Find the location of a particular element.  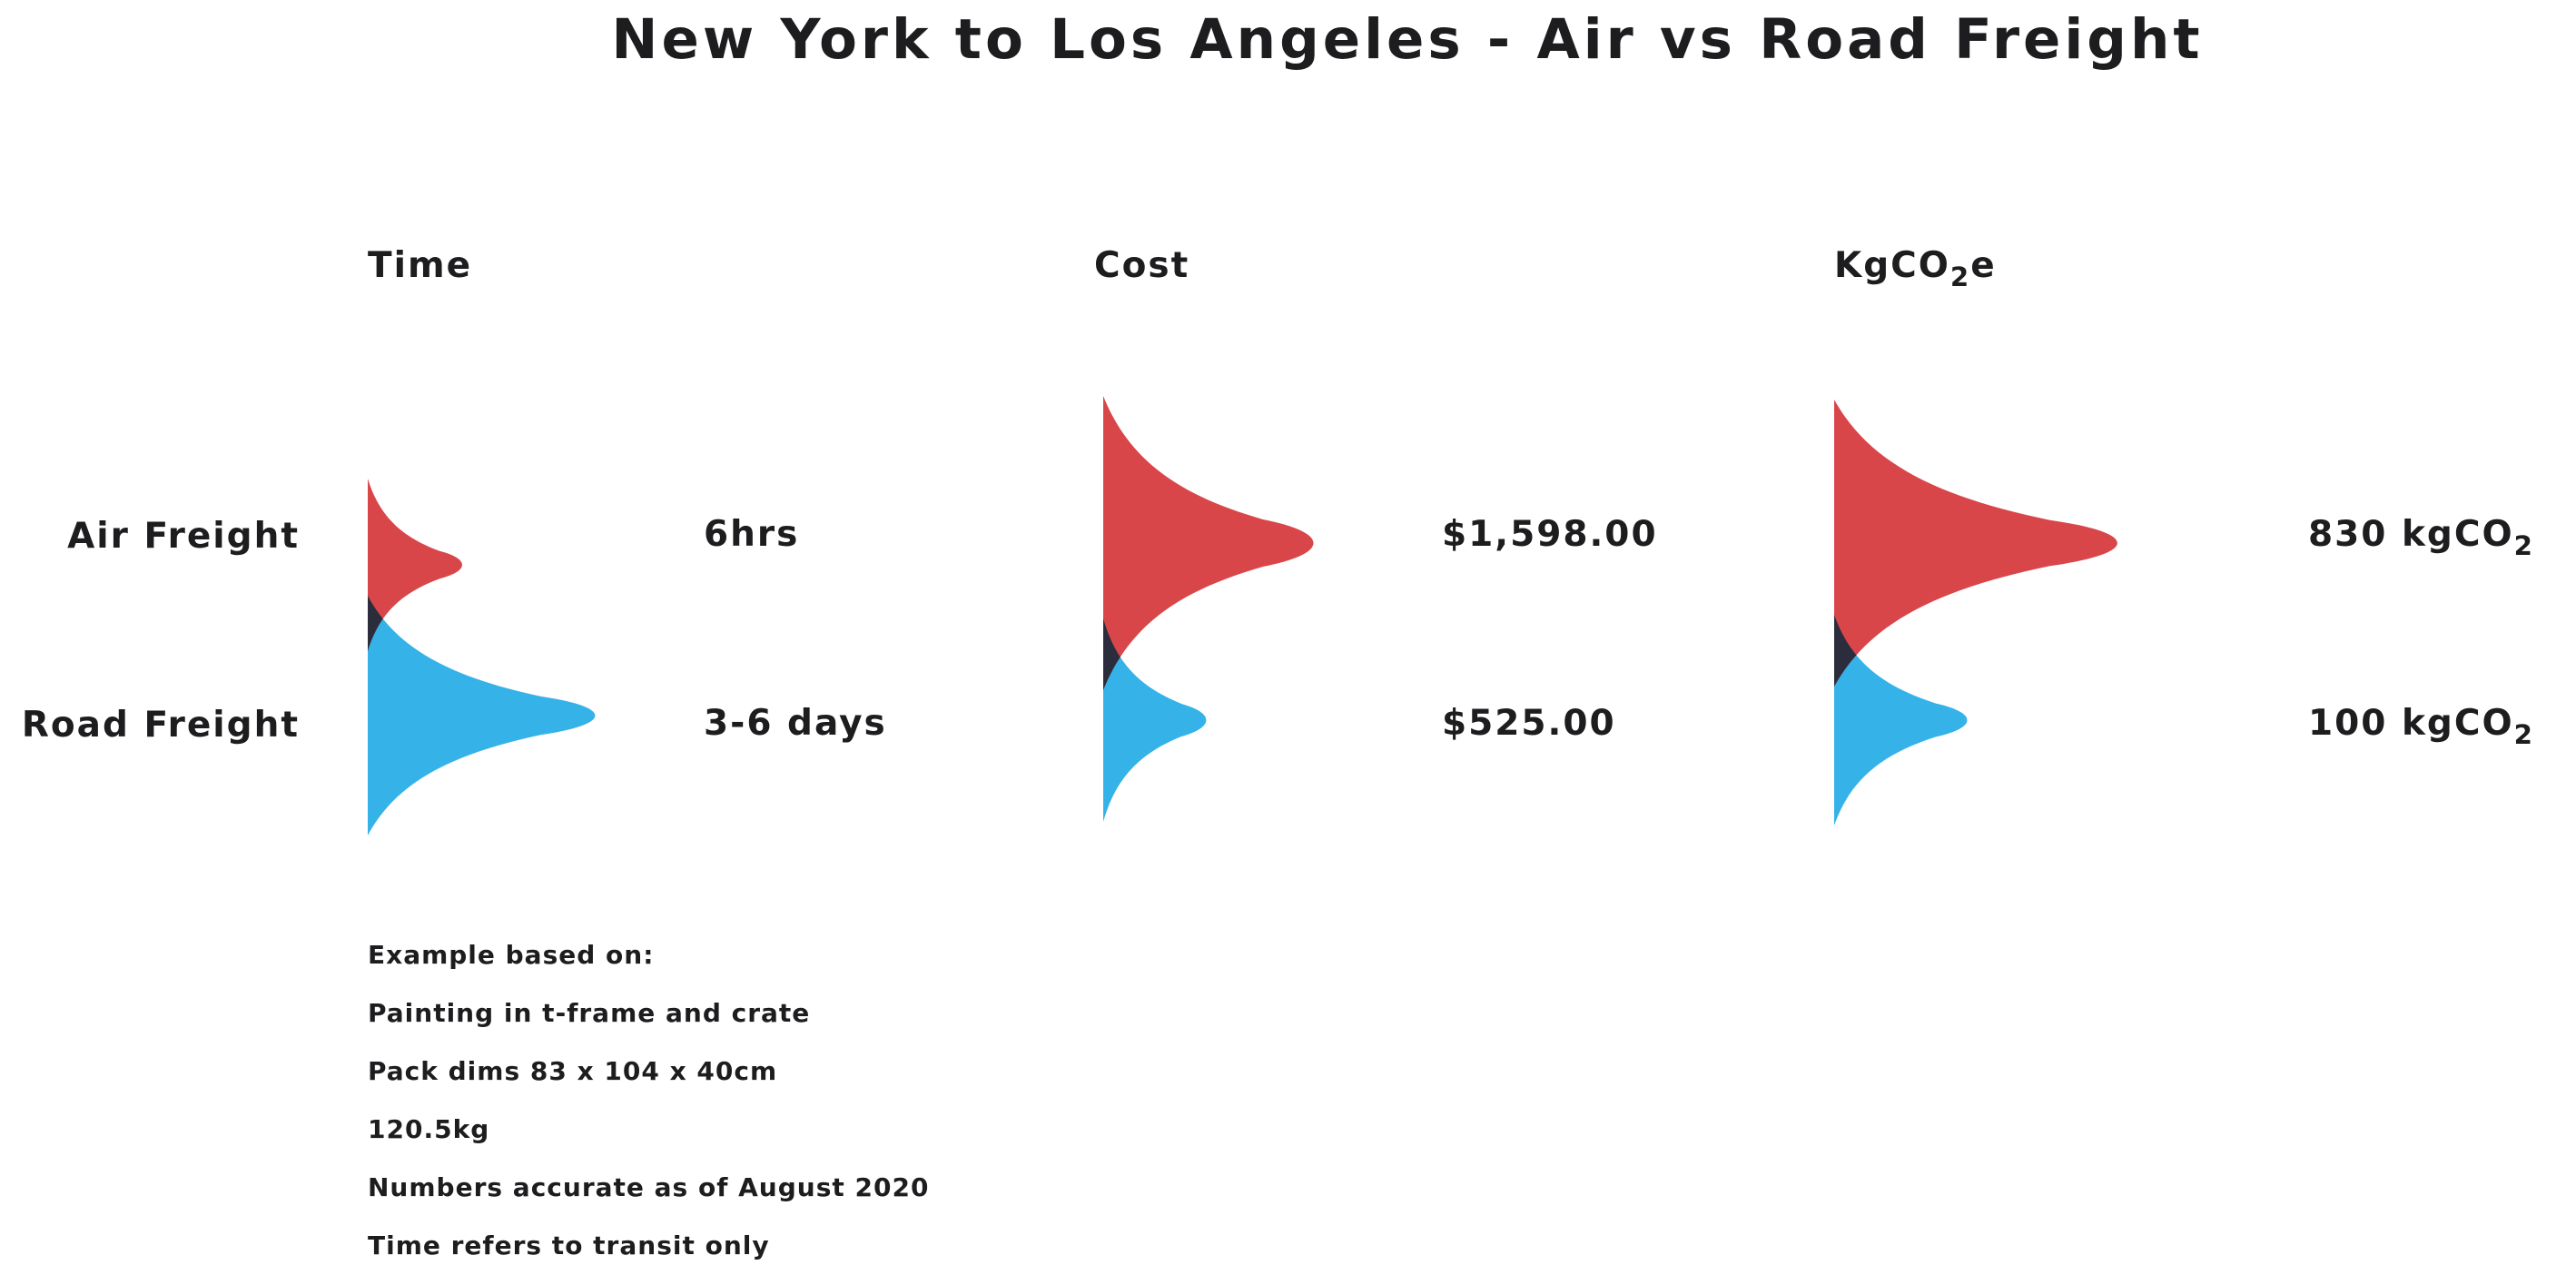

column-title-time: Time is located at coordinates (420, 265).